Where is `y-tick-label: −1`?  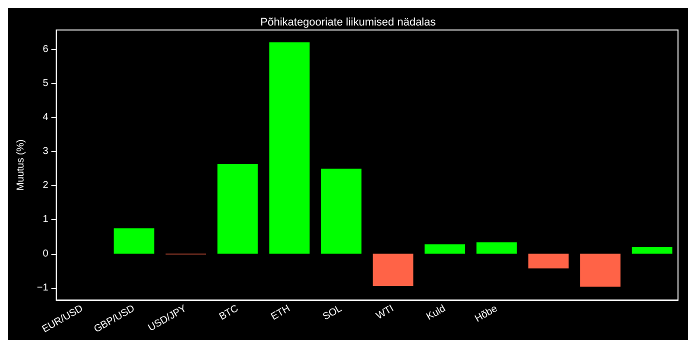 y-tick-label: −1 is located at coordinates (42, 288).